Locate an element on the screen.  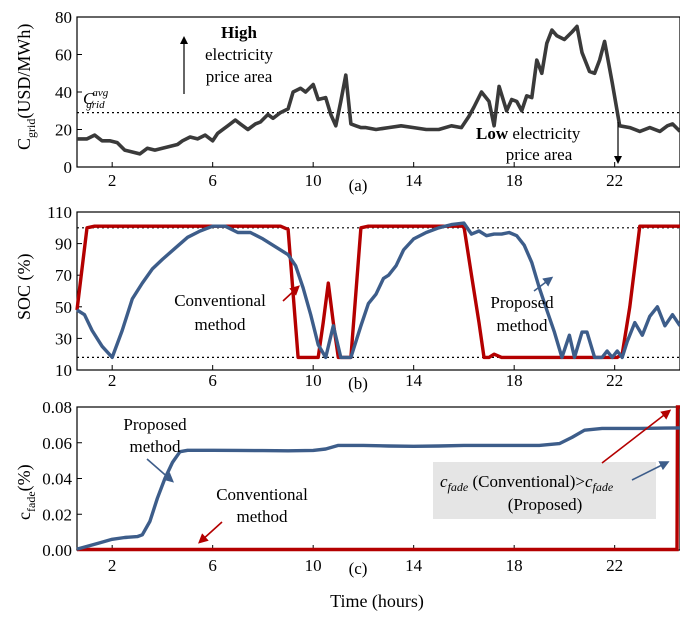
comparison-arrow-blue is located at coordinates (650, 471).